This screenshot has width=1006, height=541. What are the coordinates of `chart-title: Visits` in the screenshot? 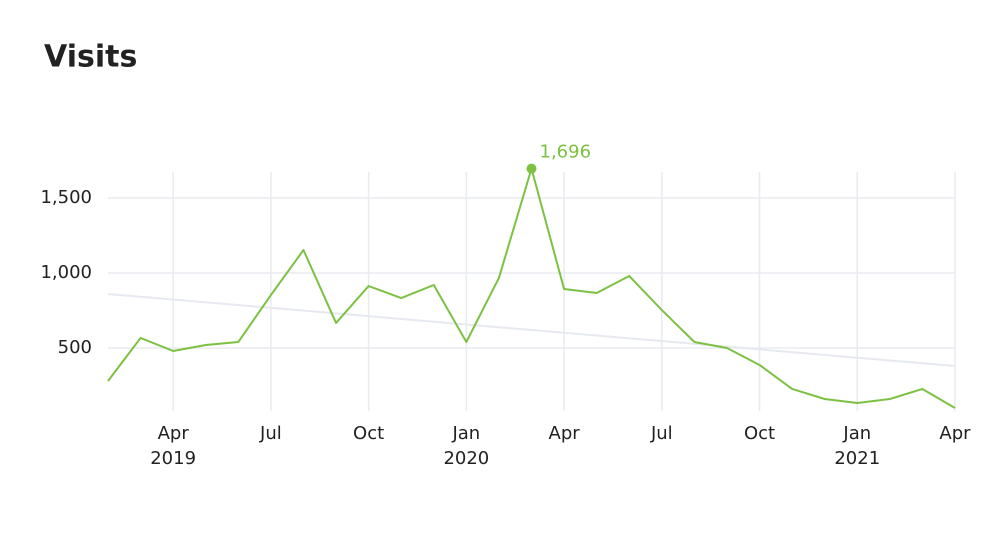 It's located at (90, 57).